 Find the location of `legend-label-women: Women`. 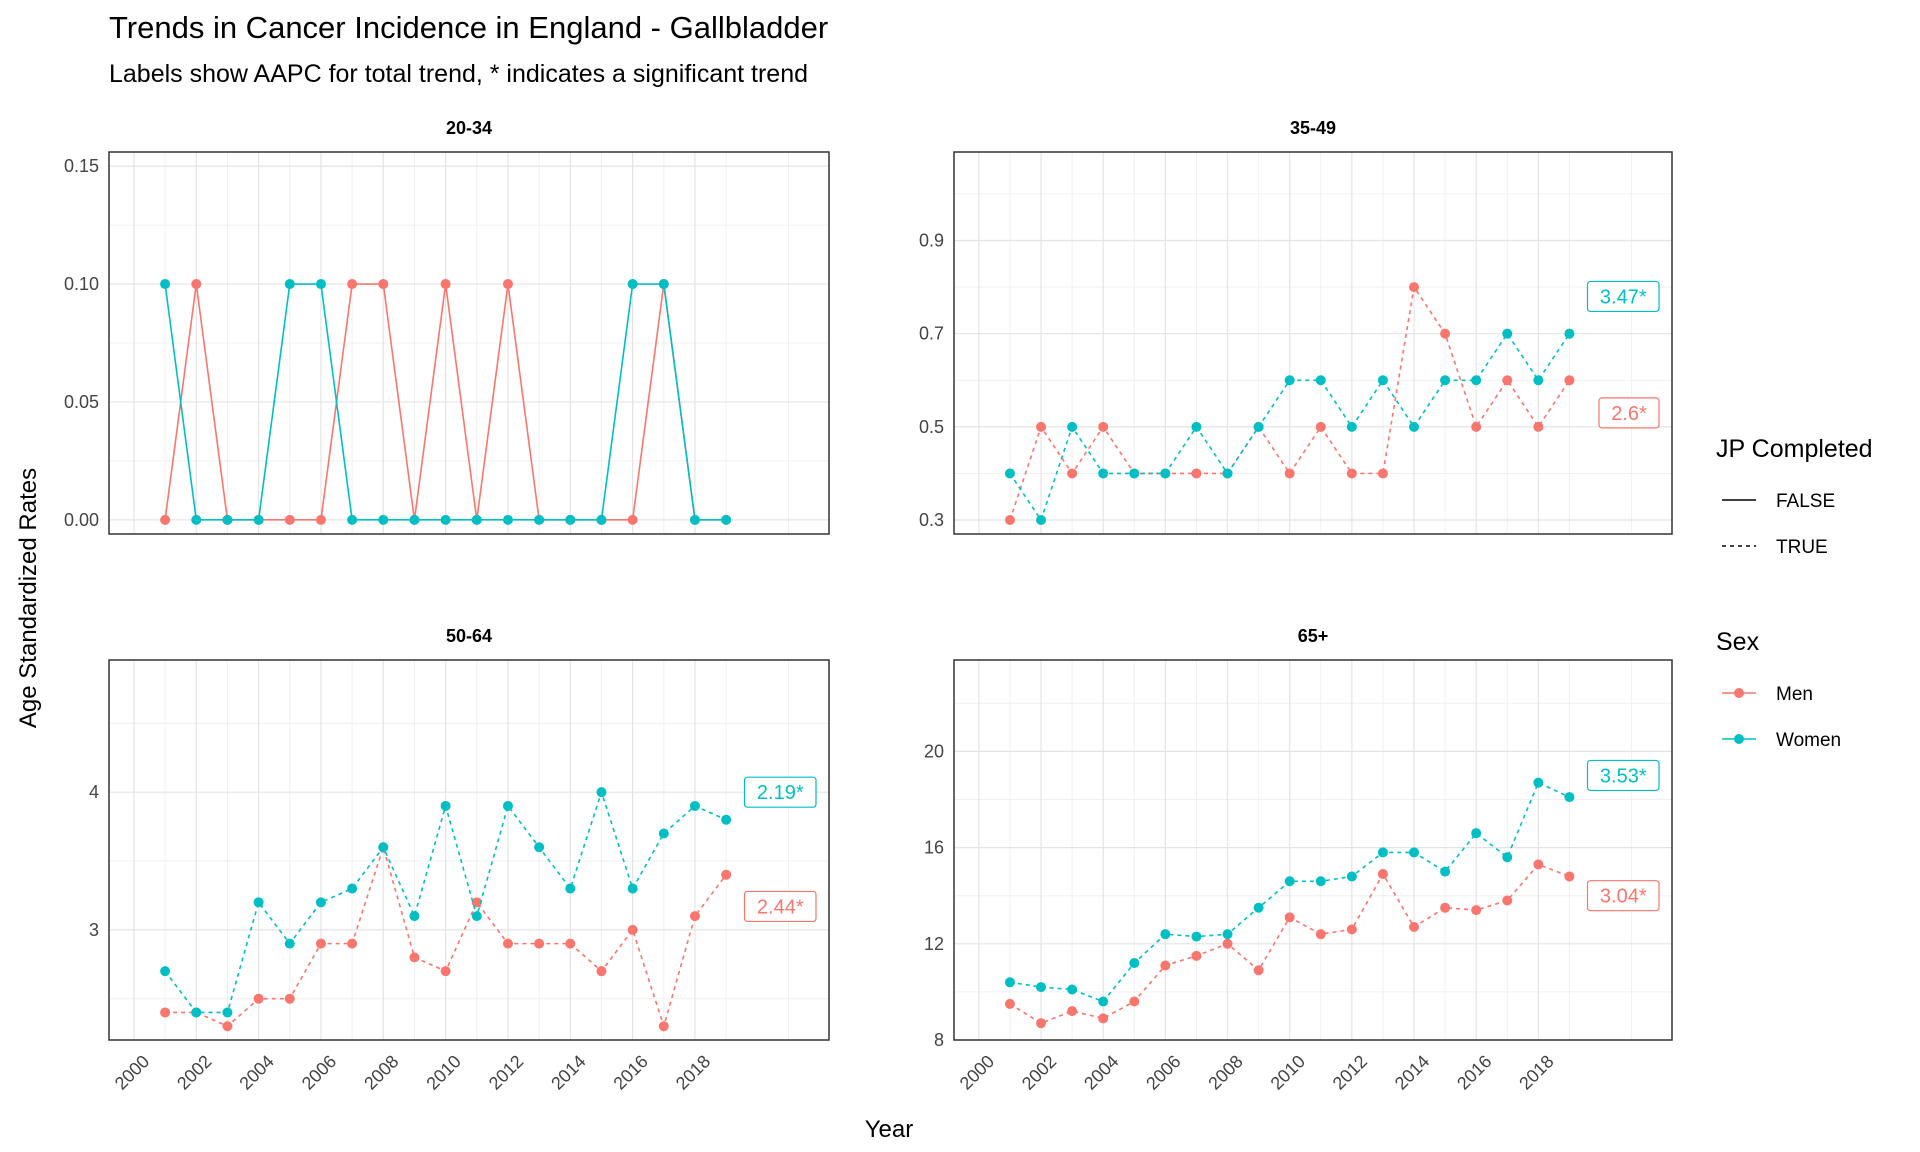

legend-label-women: Women is located at coordinates (1808, 740).